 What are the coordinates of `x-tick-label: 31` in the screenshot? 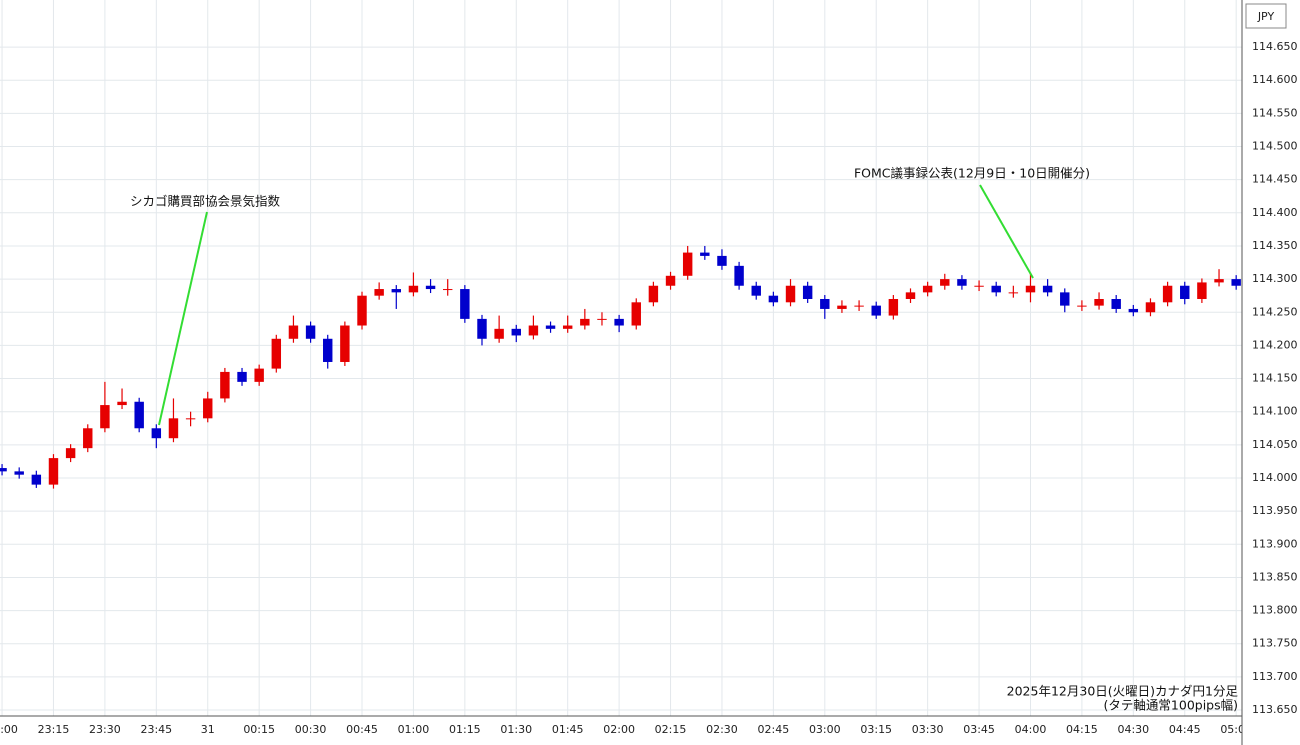 It's located at (208, 729).